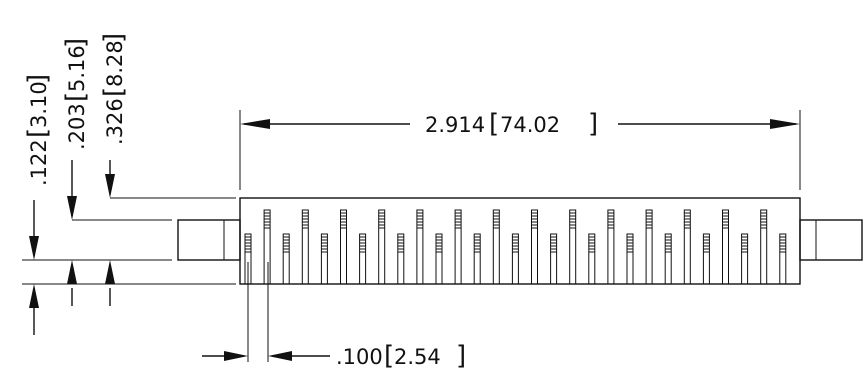 This screenshot has width=867, height=376. I want to click on svg-text: .122, so click(39, 162).